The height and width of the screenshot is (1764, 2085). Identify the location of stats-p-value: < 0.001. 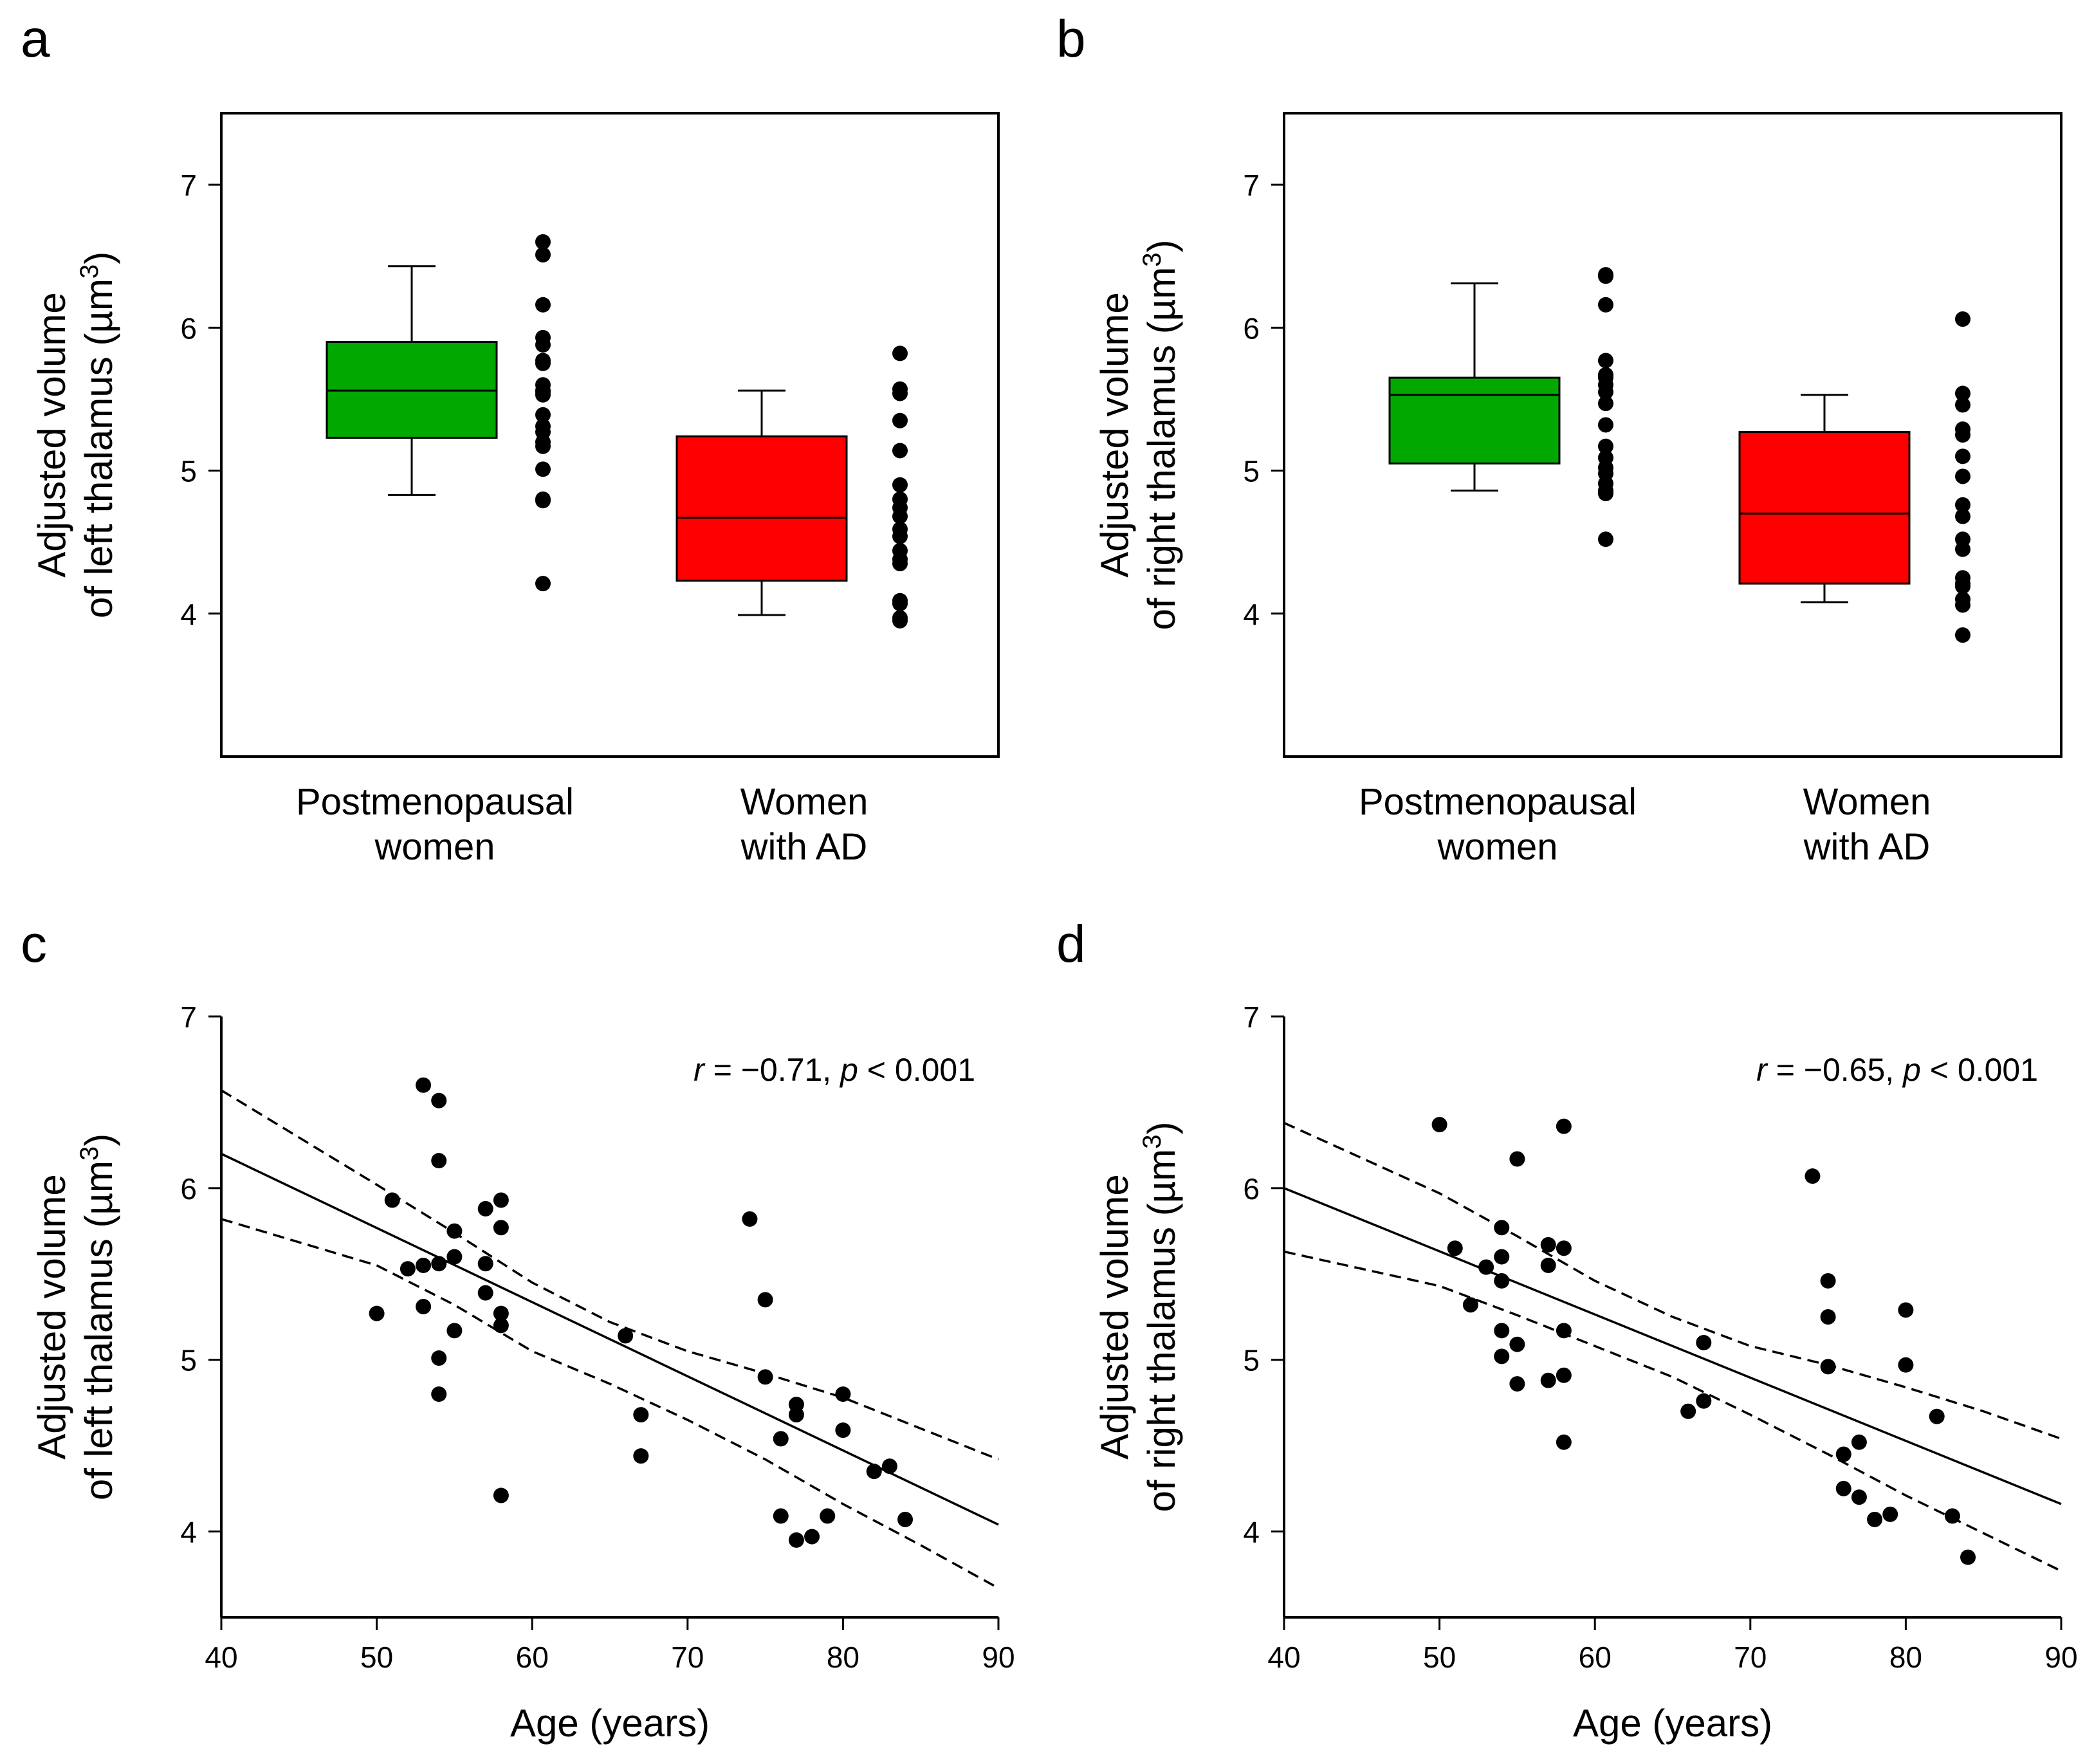
(1979, 1070).